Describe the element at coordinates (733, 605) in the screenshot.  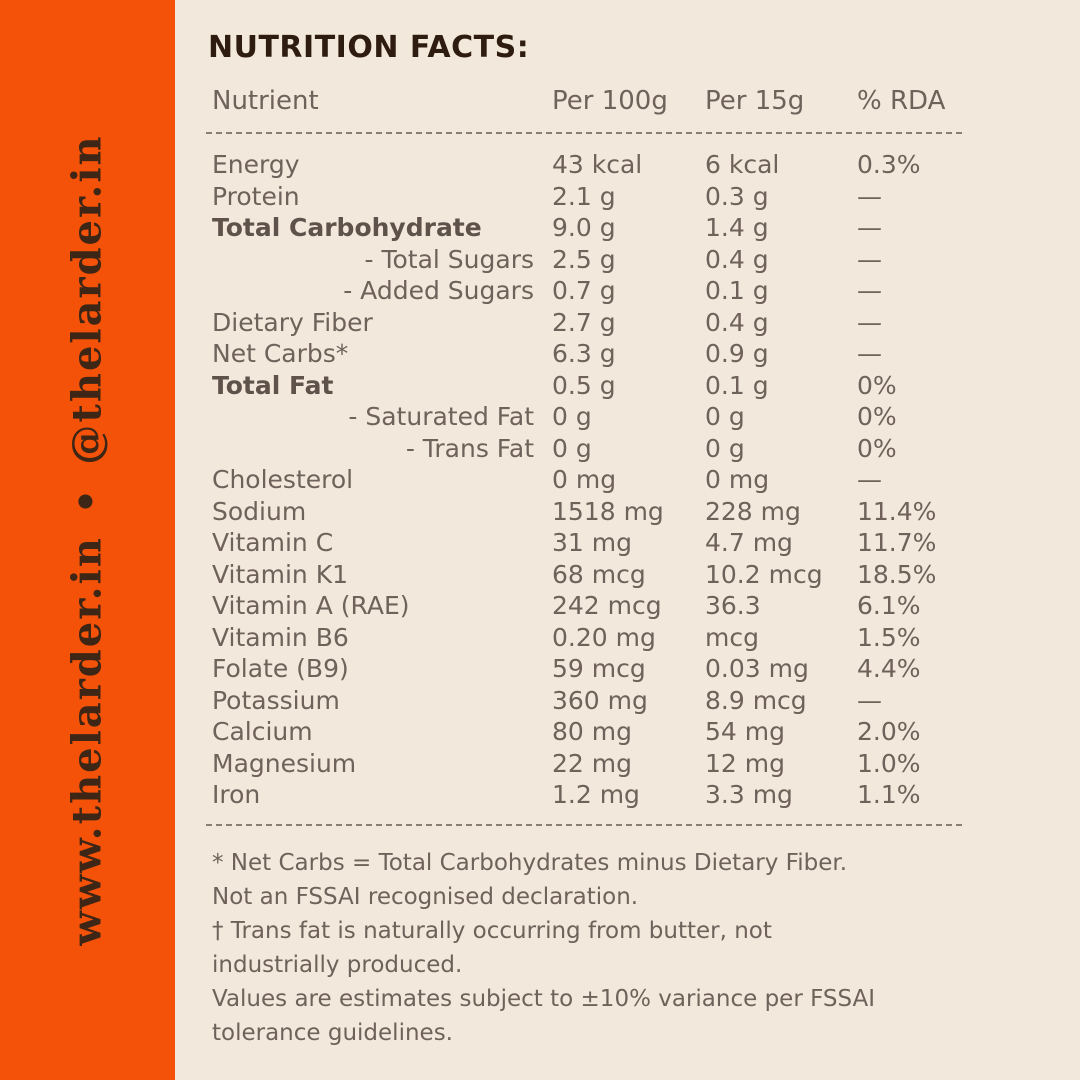
I see `value-per-15g: 36.3` at that location.